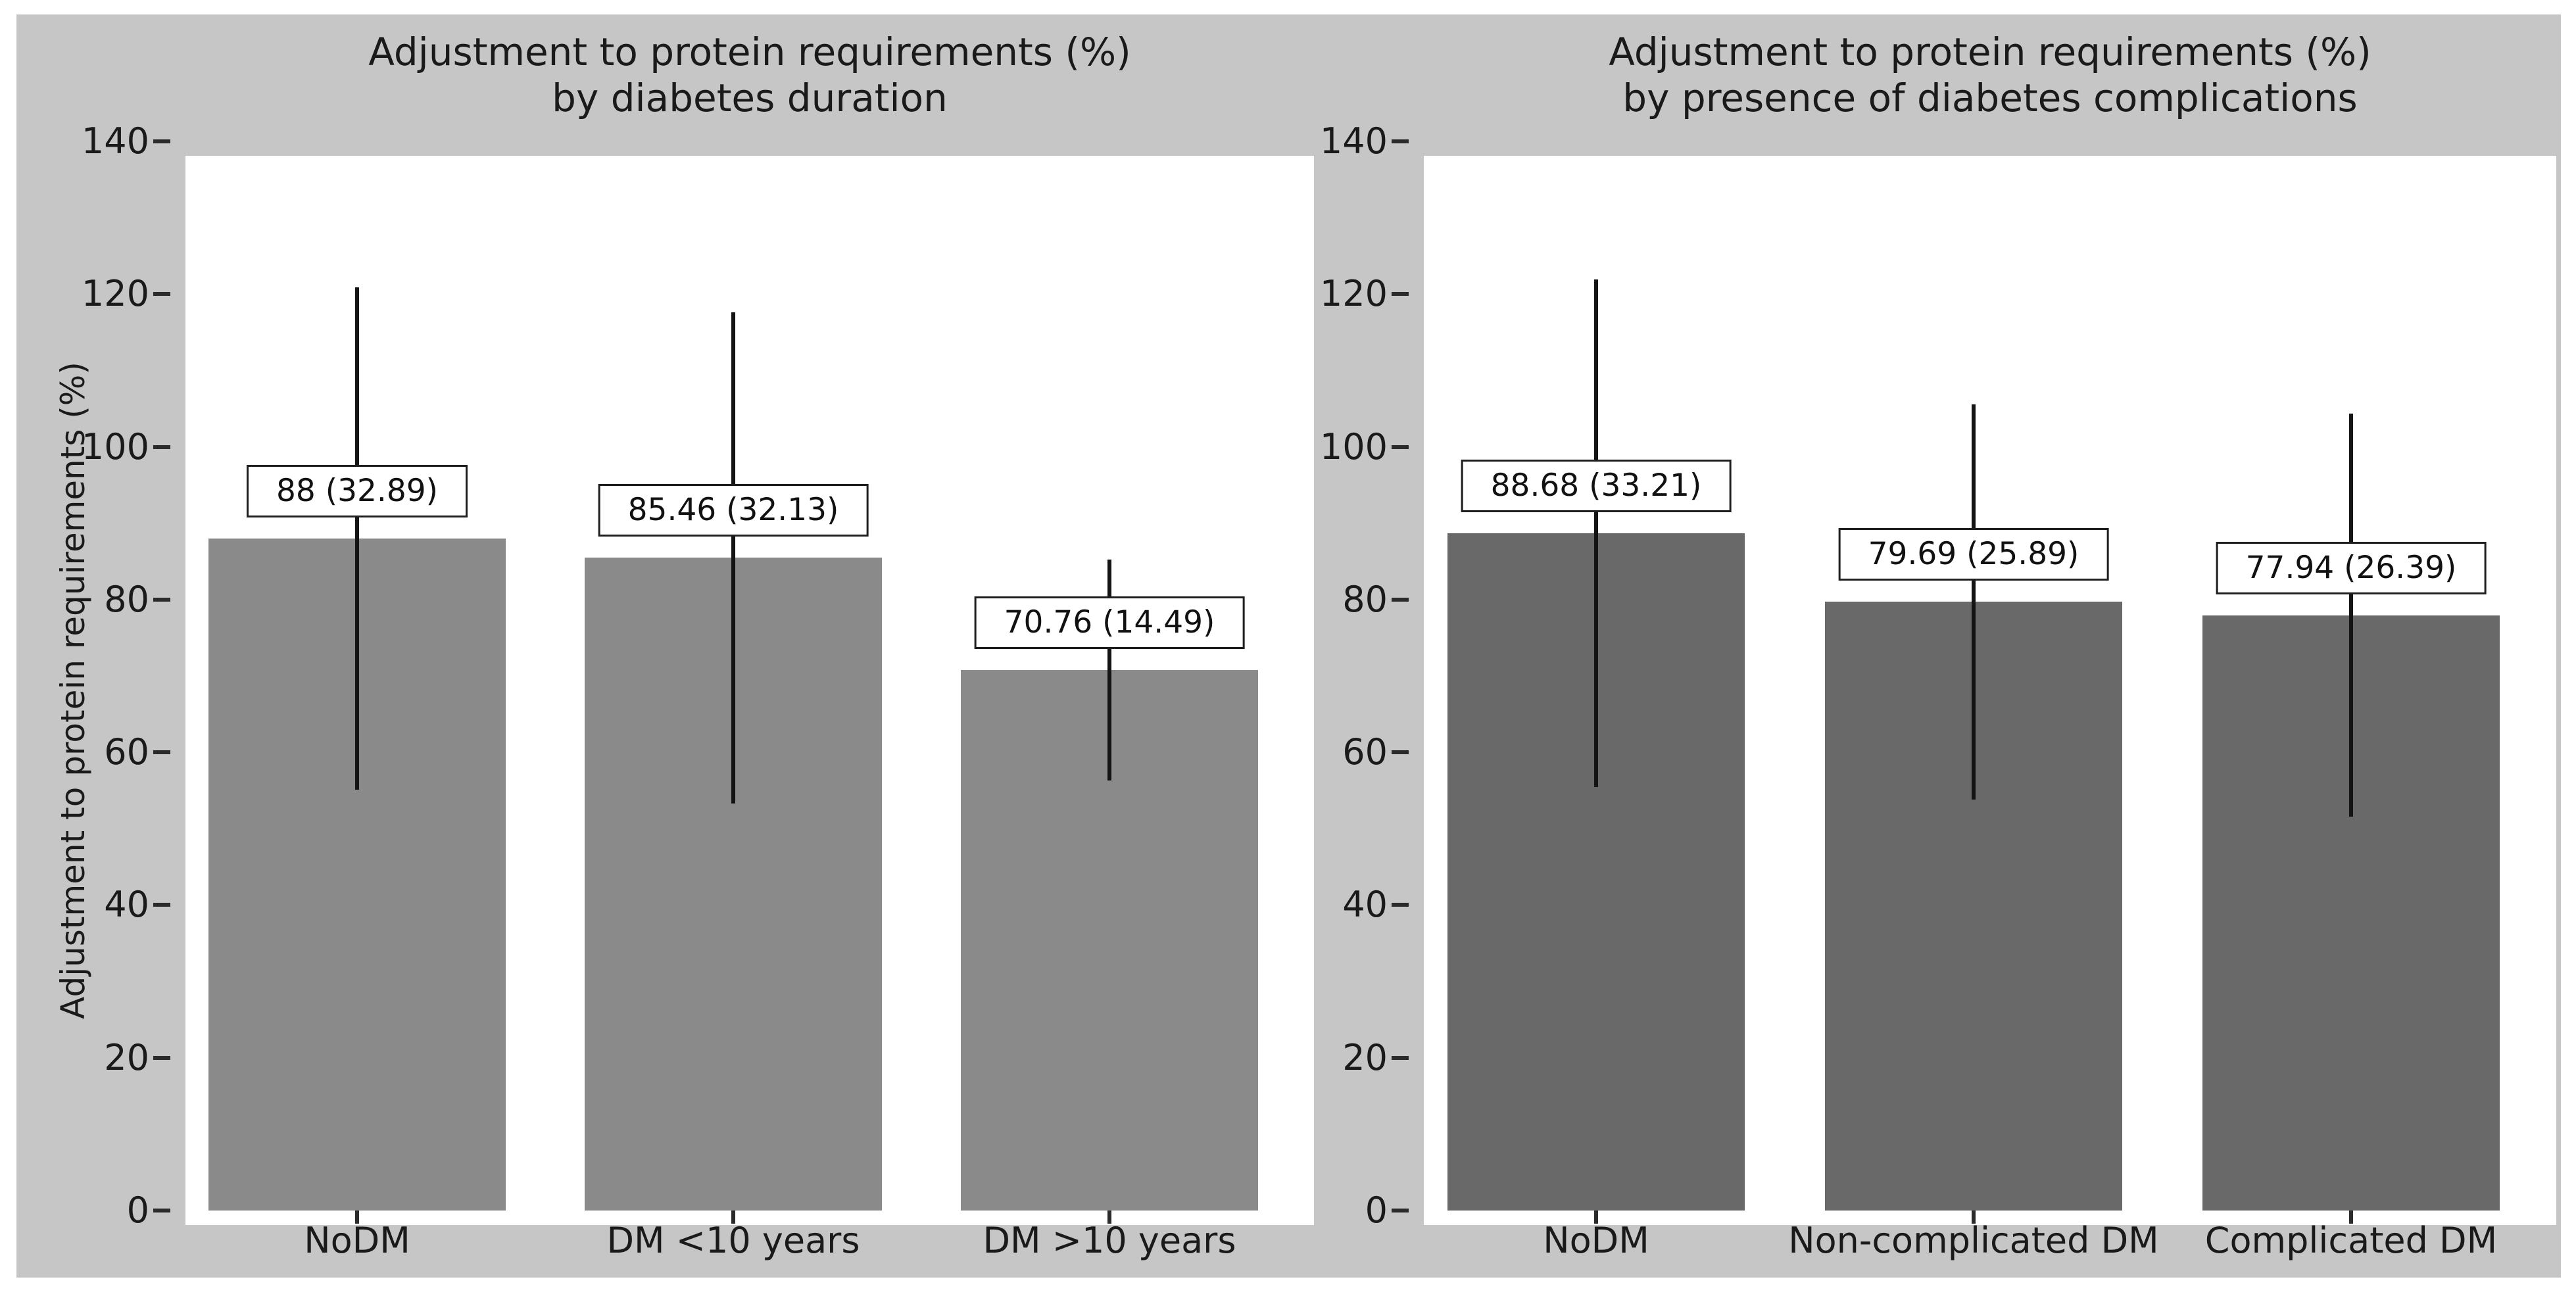 The height and width of the screenshot is (1296, 2576). I want to click on category-label: Non-complicated DM, so click(1974, 1240).